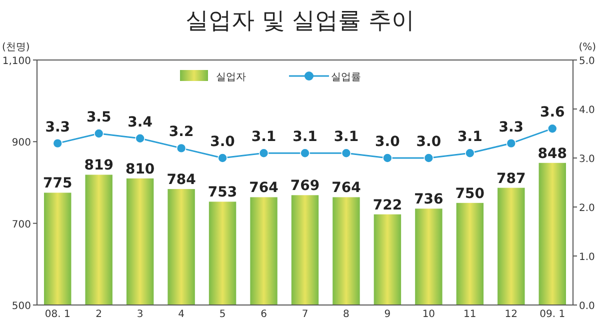  Describe the element at coordinates (21, 143) in the screenshot. I see `y-tick-label: 900` at that location.